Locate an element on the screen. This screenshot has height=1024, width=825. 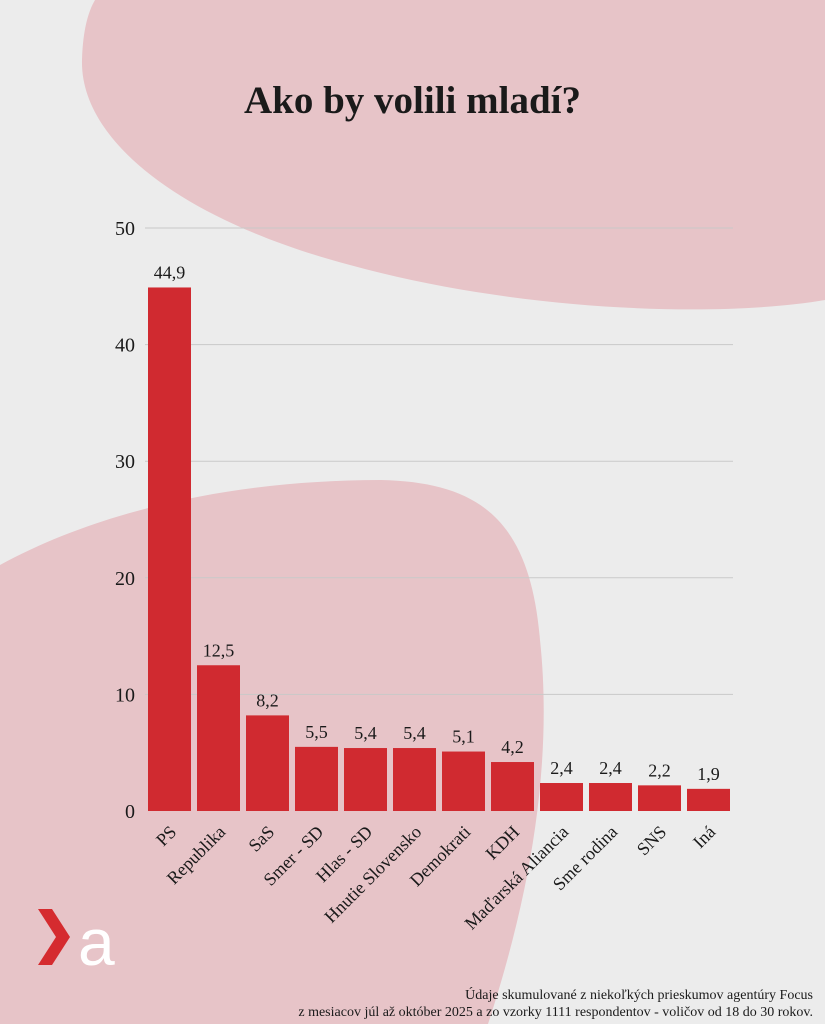
logo-arrow is located at coordinates (54, 937).